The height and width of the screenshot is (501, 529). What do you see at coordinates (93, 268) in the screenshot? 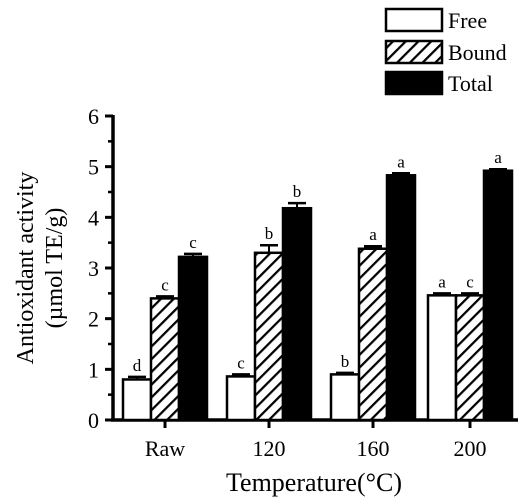
I see `y-tick-label: 3` at bounding box center [93, 268].